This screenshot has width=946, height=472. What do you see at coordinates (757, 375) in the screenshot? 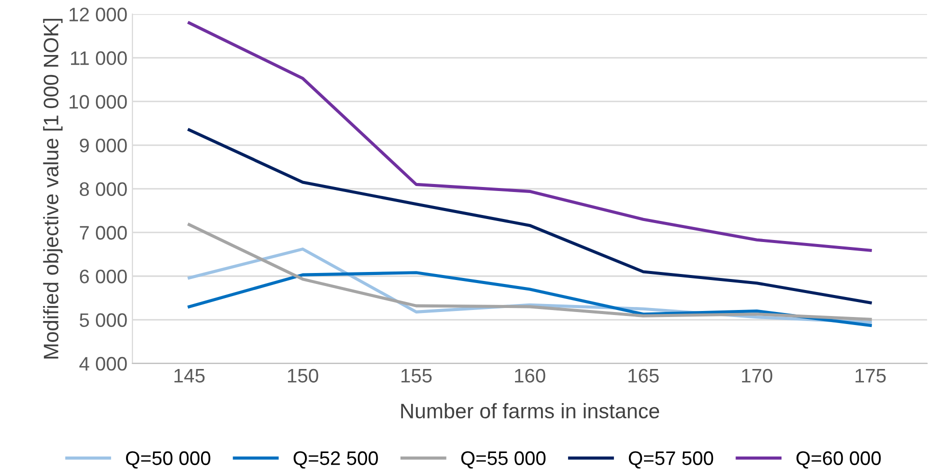
I see `x-tick-label: 170` at bounding box center [757, 375].